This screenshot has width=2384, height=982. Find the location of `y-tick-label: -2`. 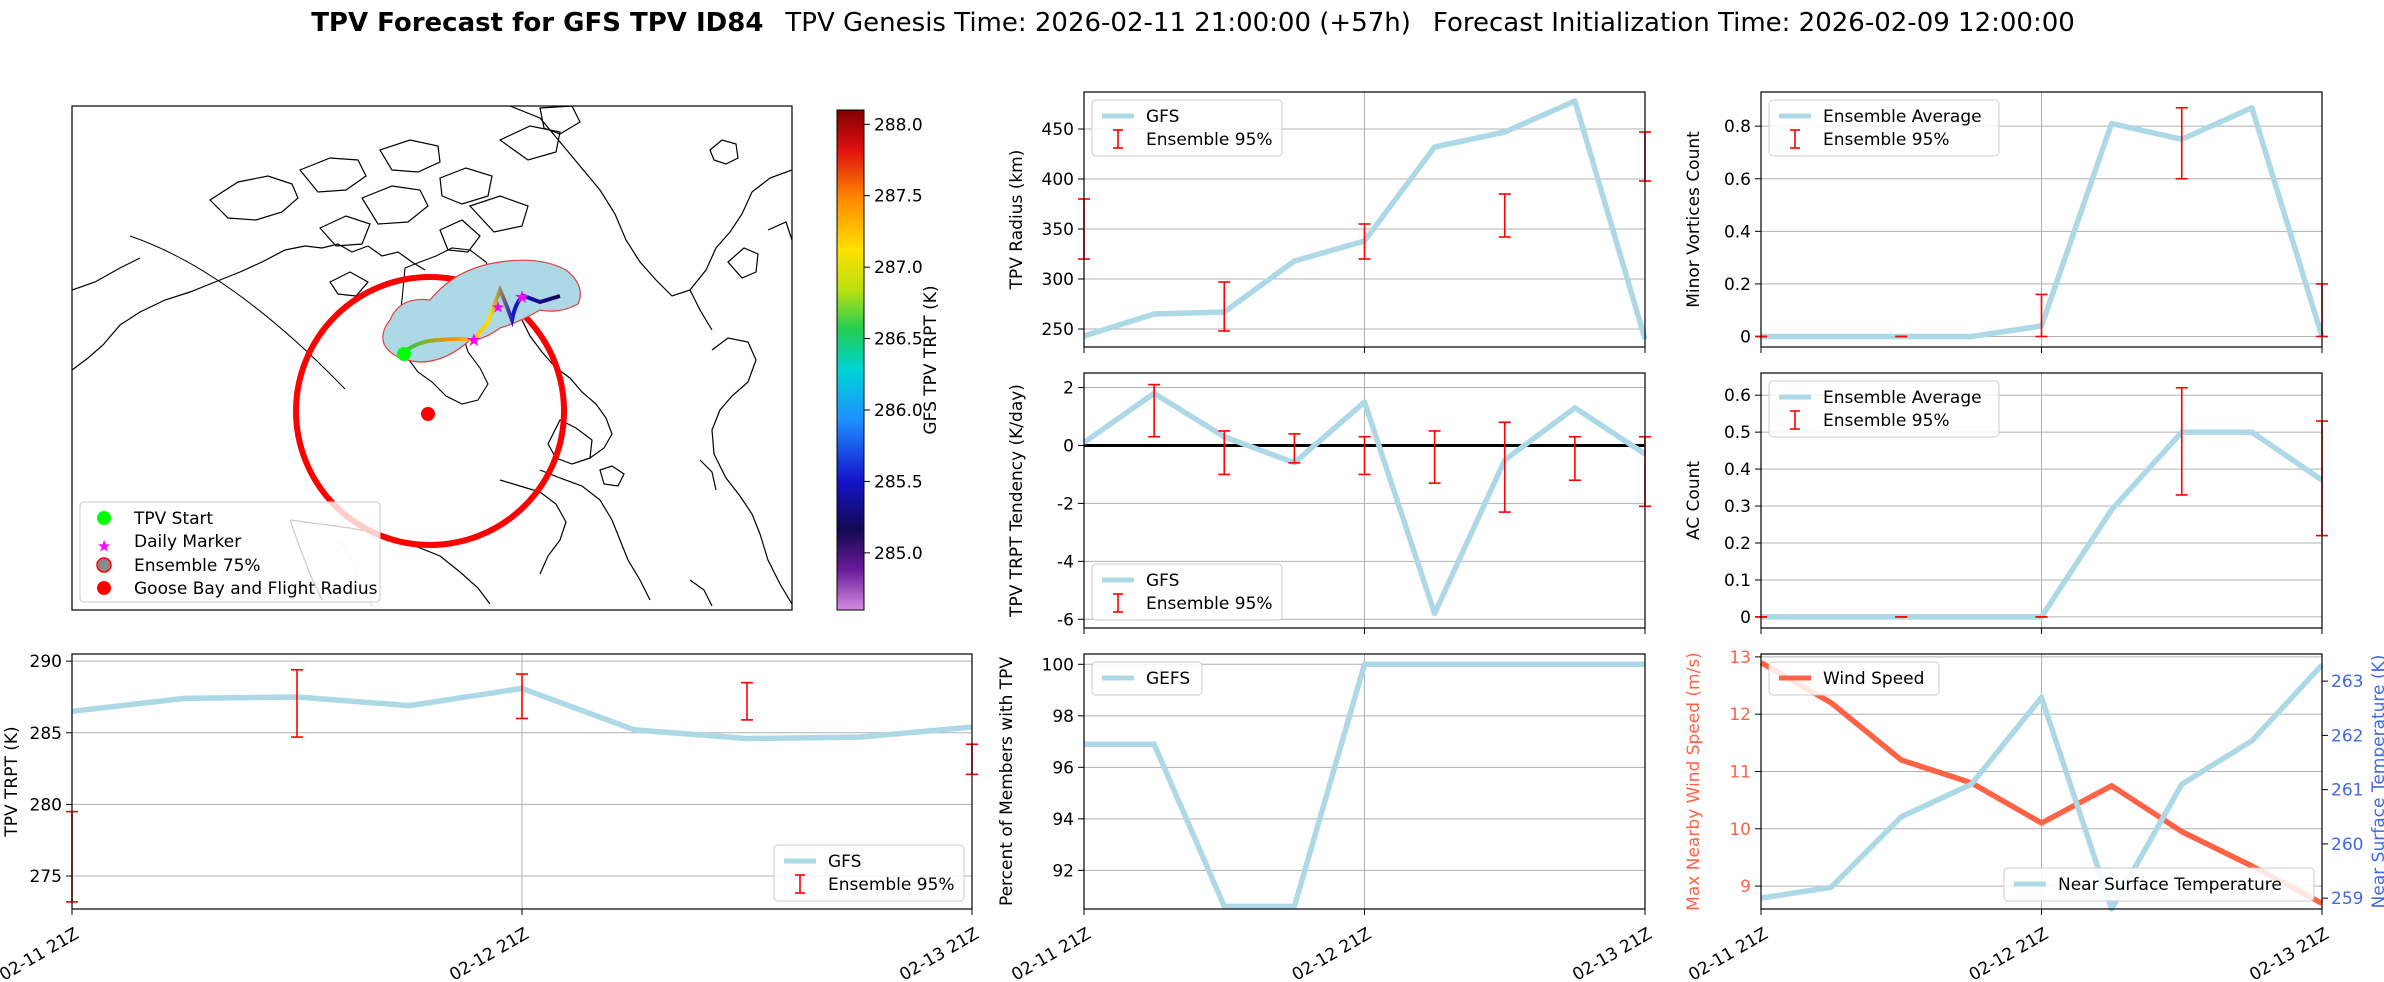

y-tick-label: -2 is located at coordinates (1065, 504).